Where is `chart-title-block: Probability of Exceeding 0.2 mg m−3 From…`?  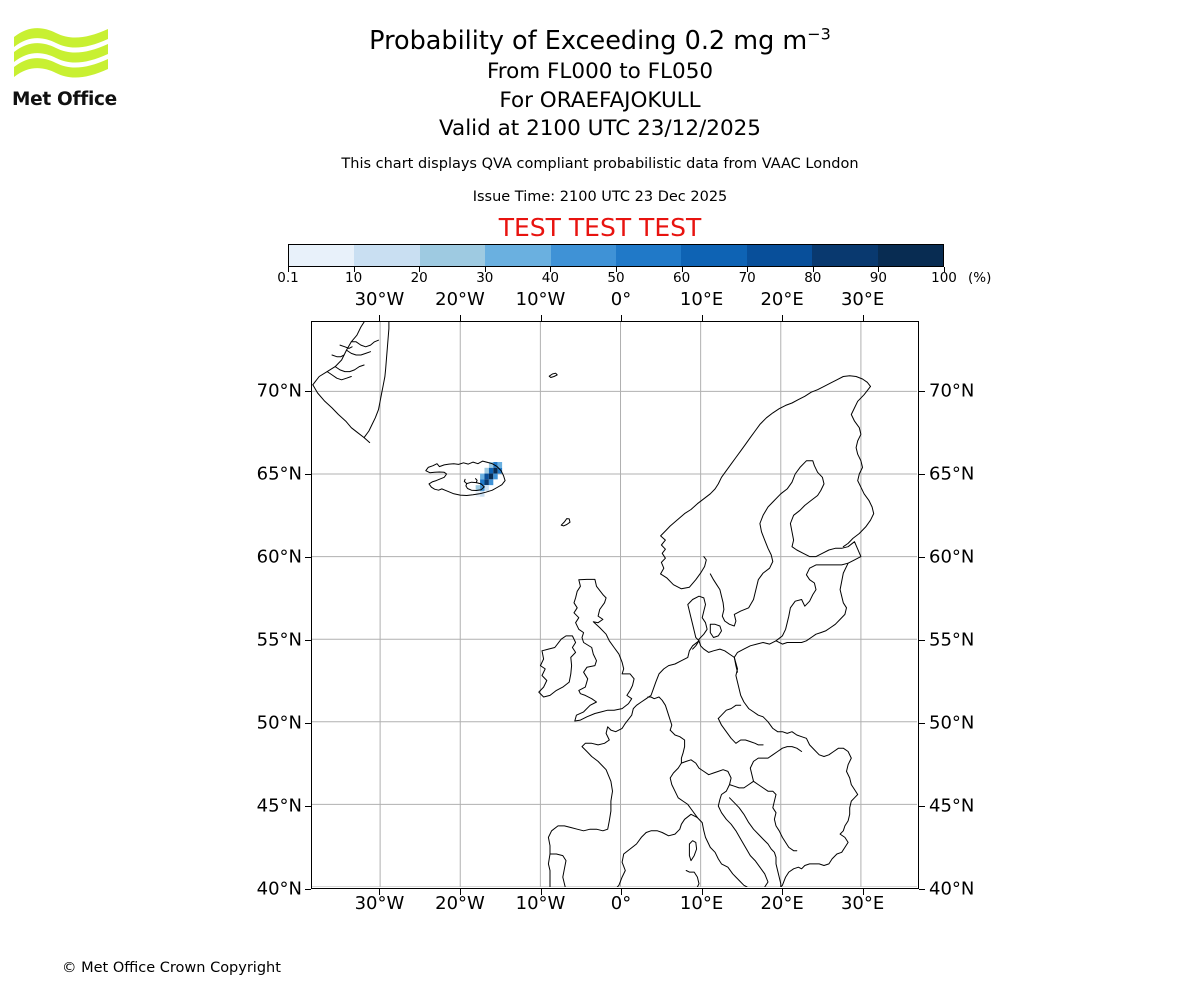 chart-title-block: Probability of Exceeding 0.2 mg m−3 From… is located at coordinates (600, 84).